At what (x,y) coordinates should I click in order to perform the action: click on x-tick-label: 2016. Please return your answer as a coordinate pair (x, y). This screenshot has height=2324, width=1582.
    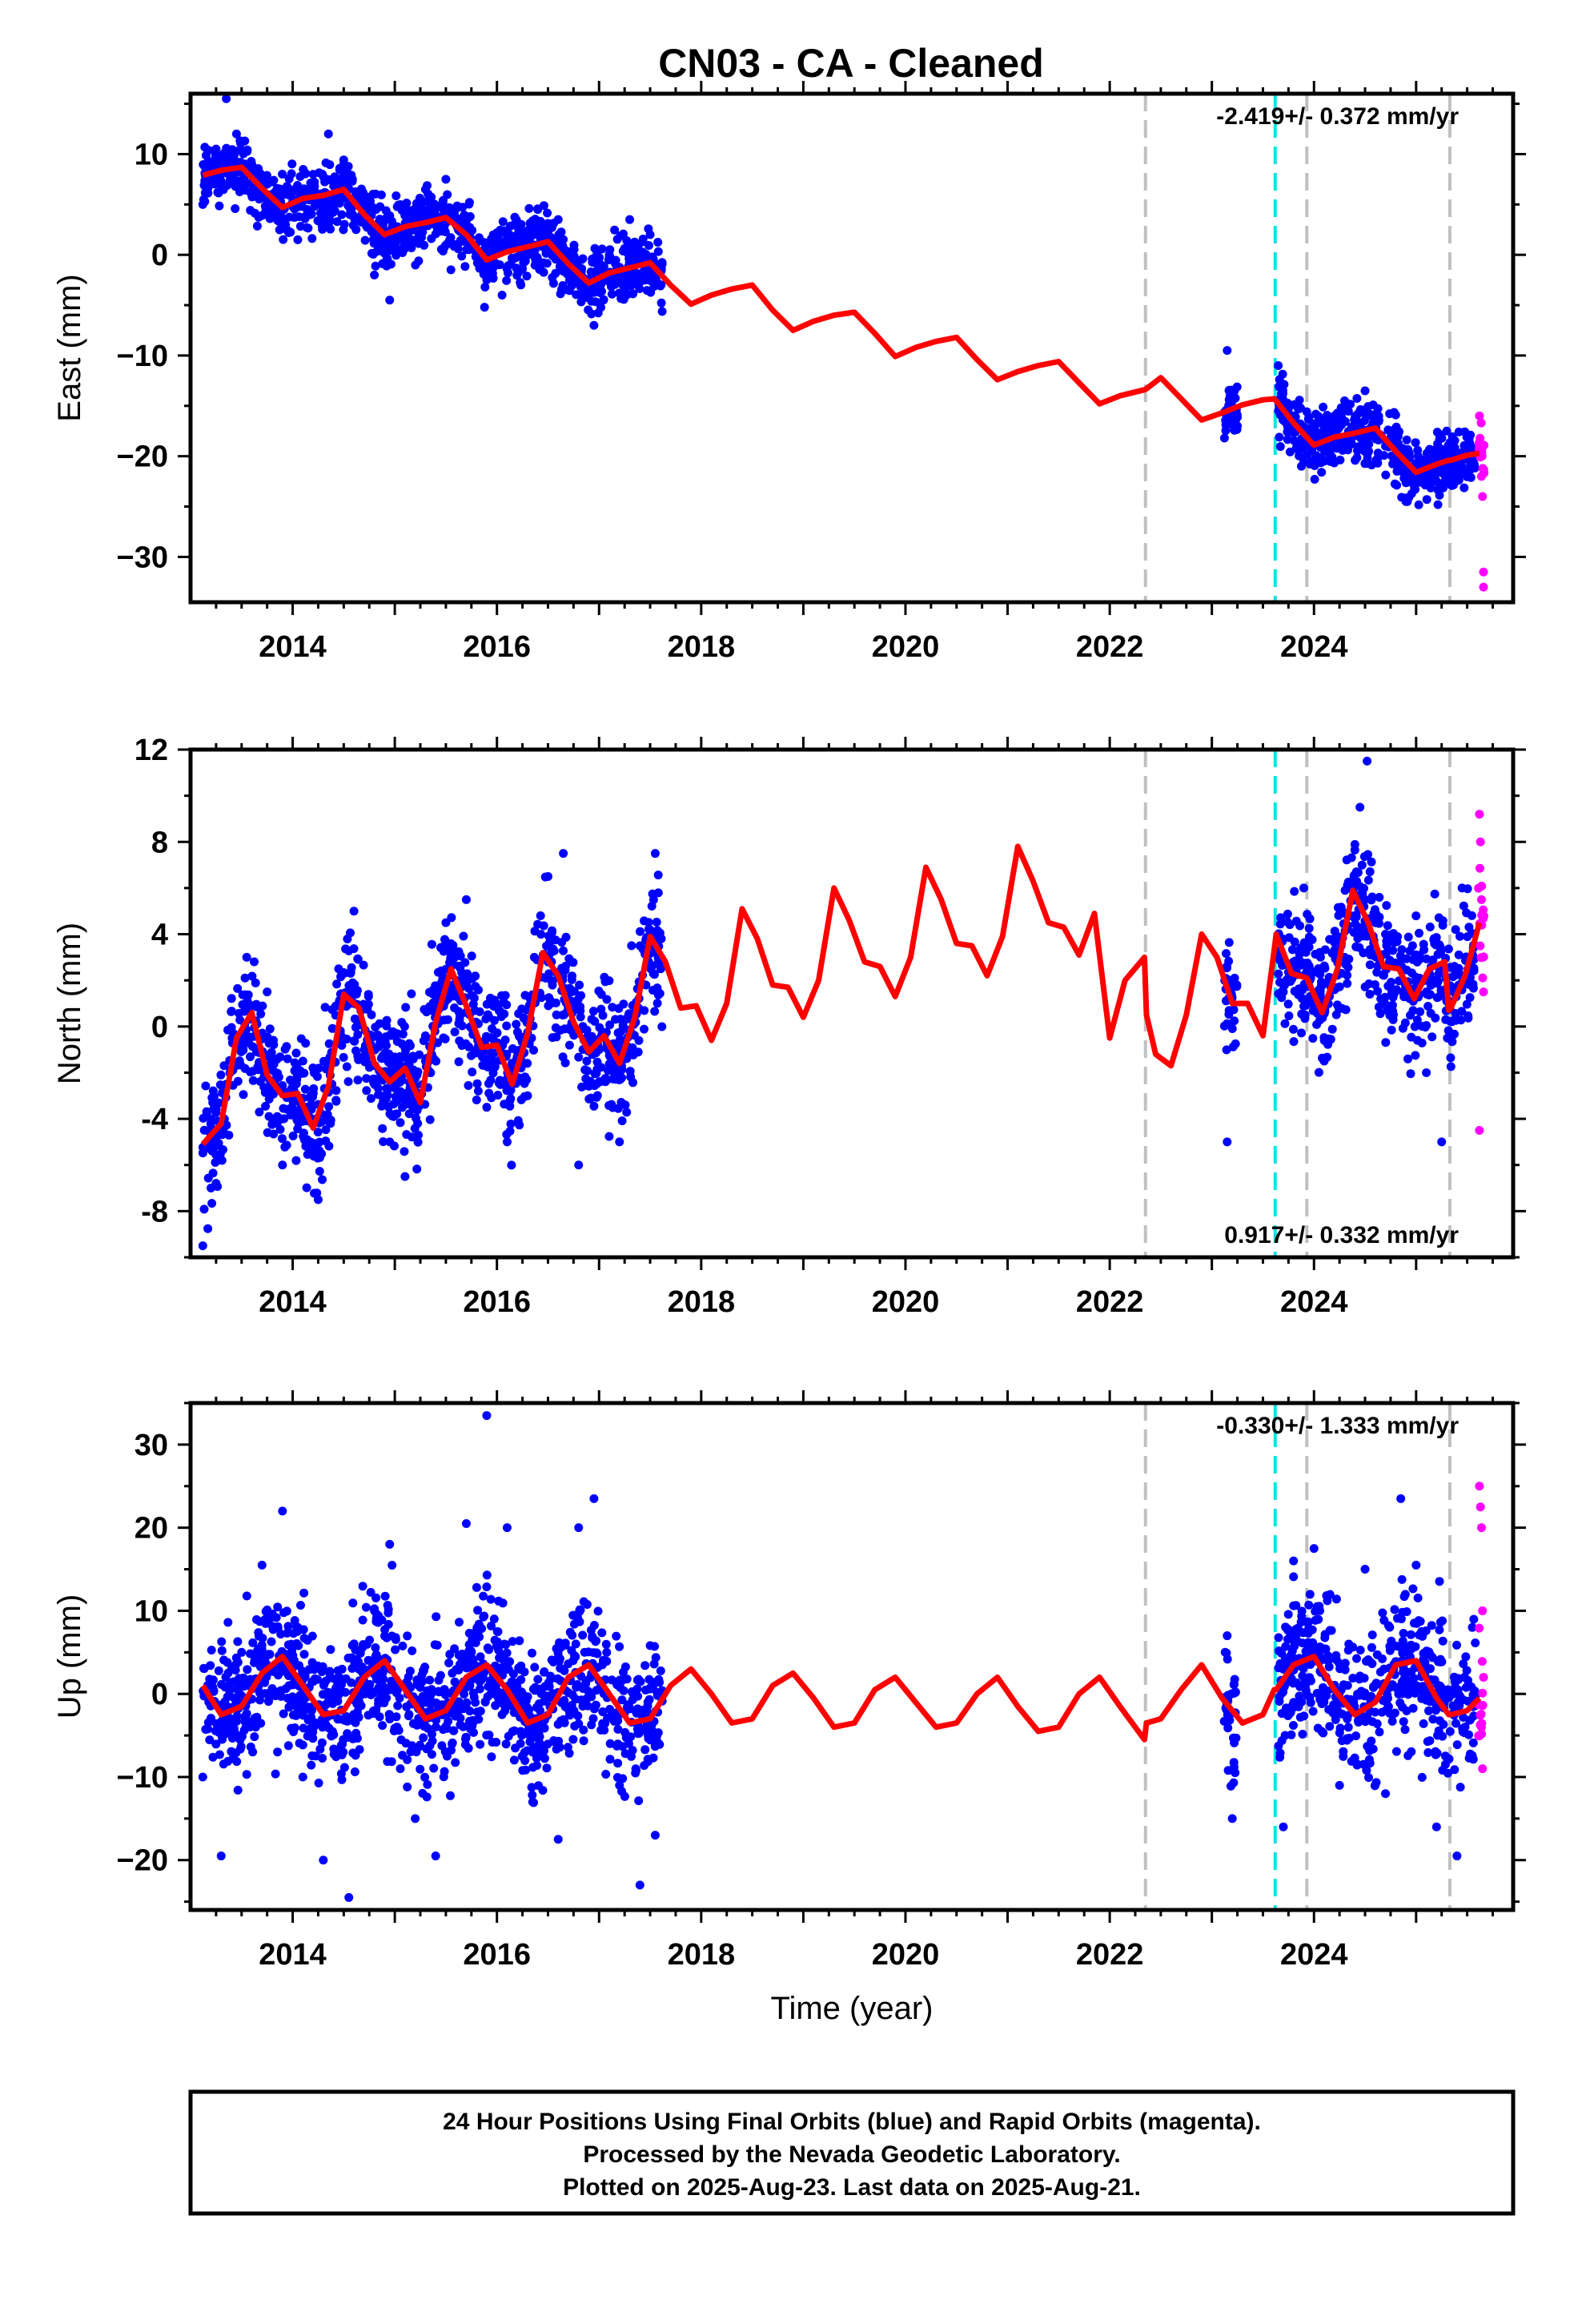
    Looking at the image, I should click on (497, 1302).